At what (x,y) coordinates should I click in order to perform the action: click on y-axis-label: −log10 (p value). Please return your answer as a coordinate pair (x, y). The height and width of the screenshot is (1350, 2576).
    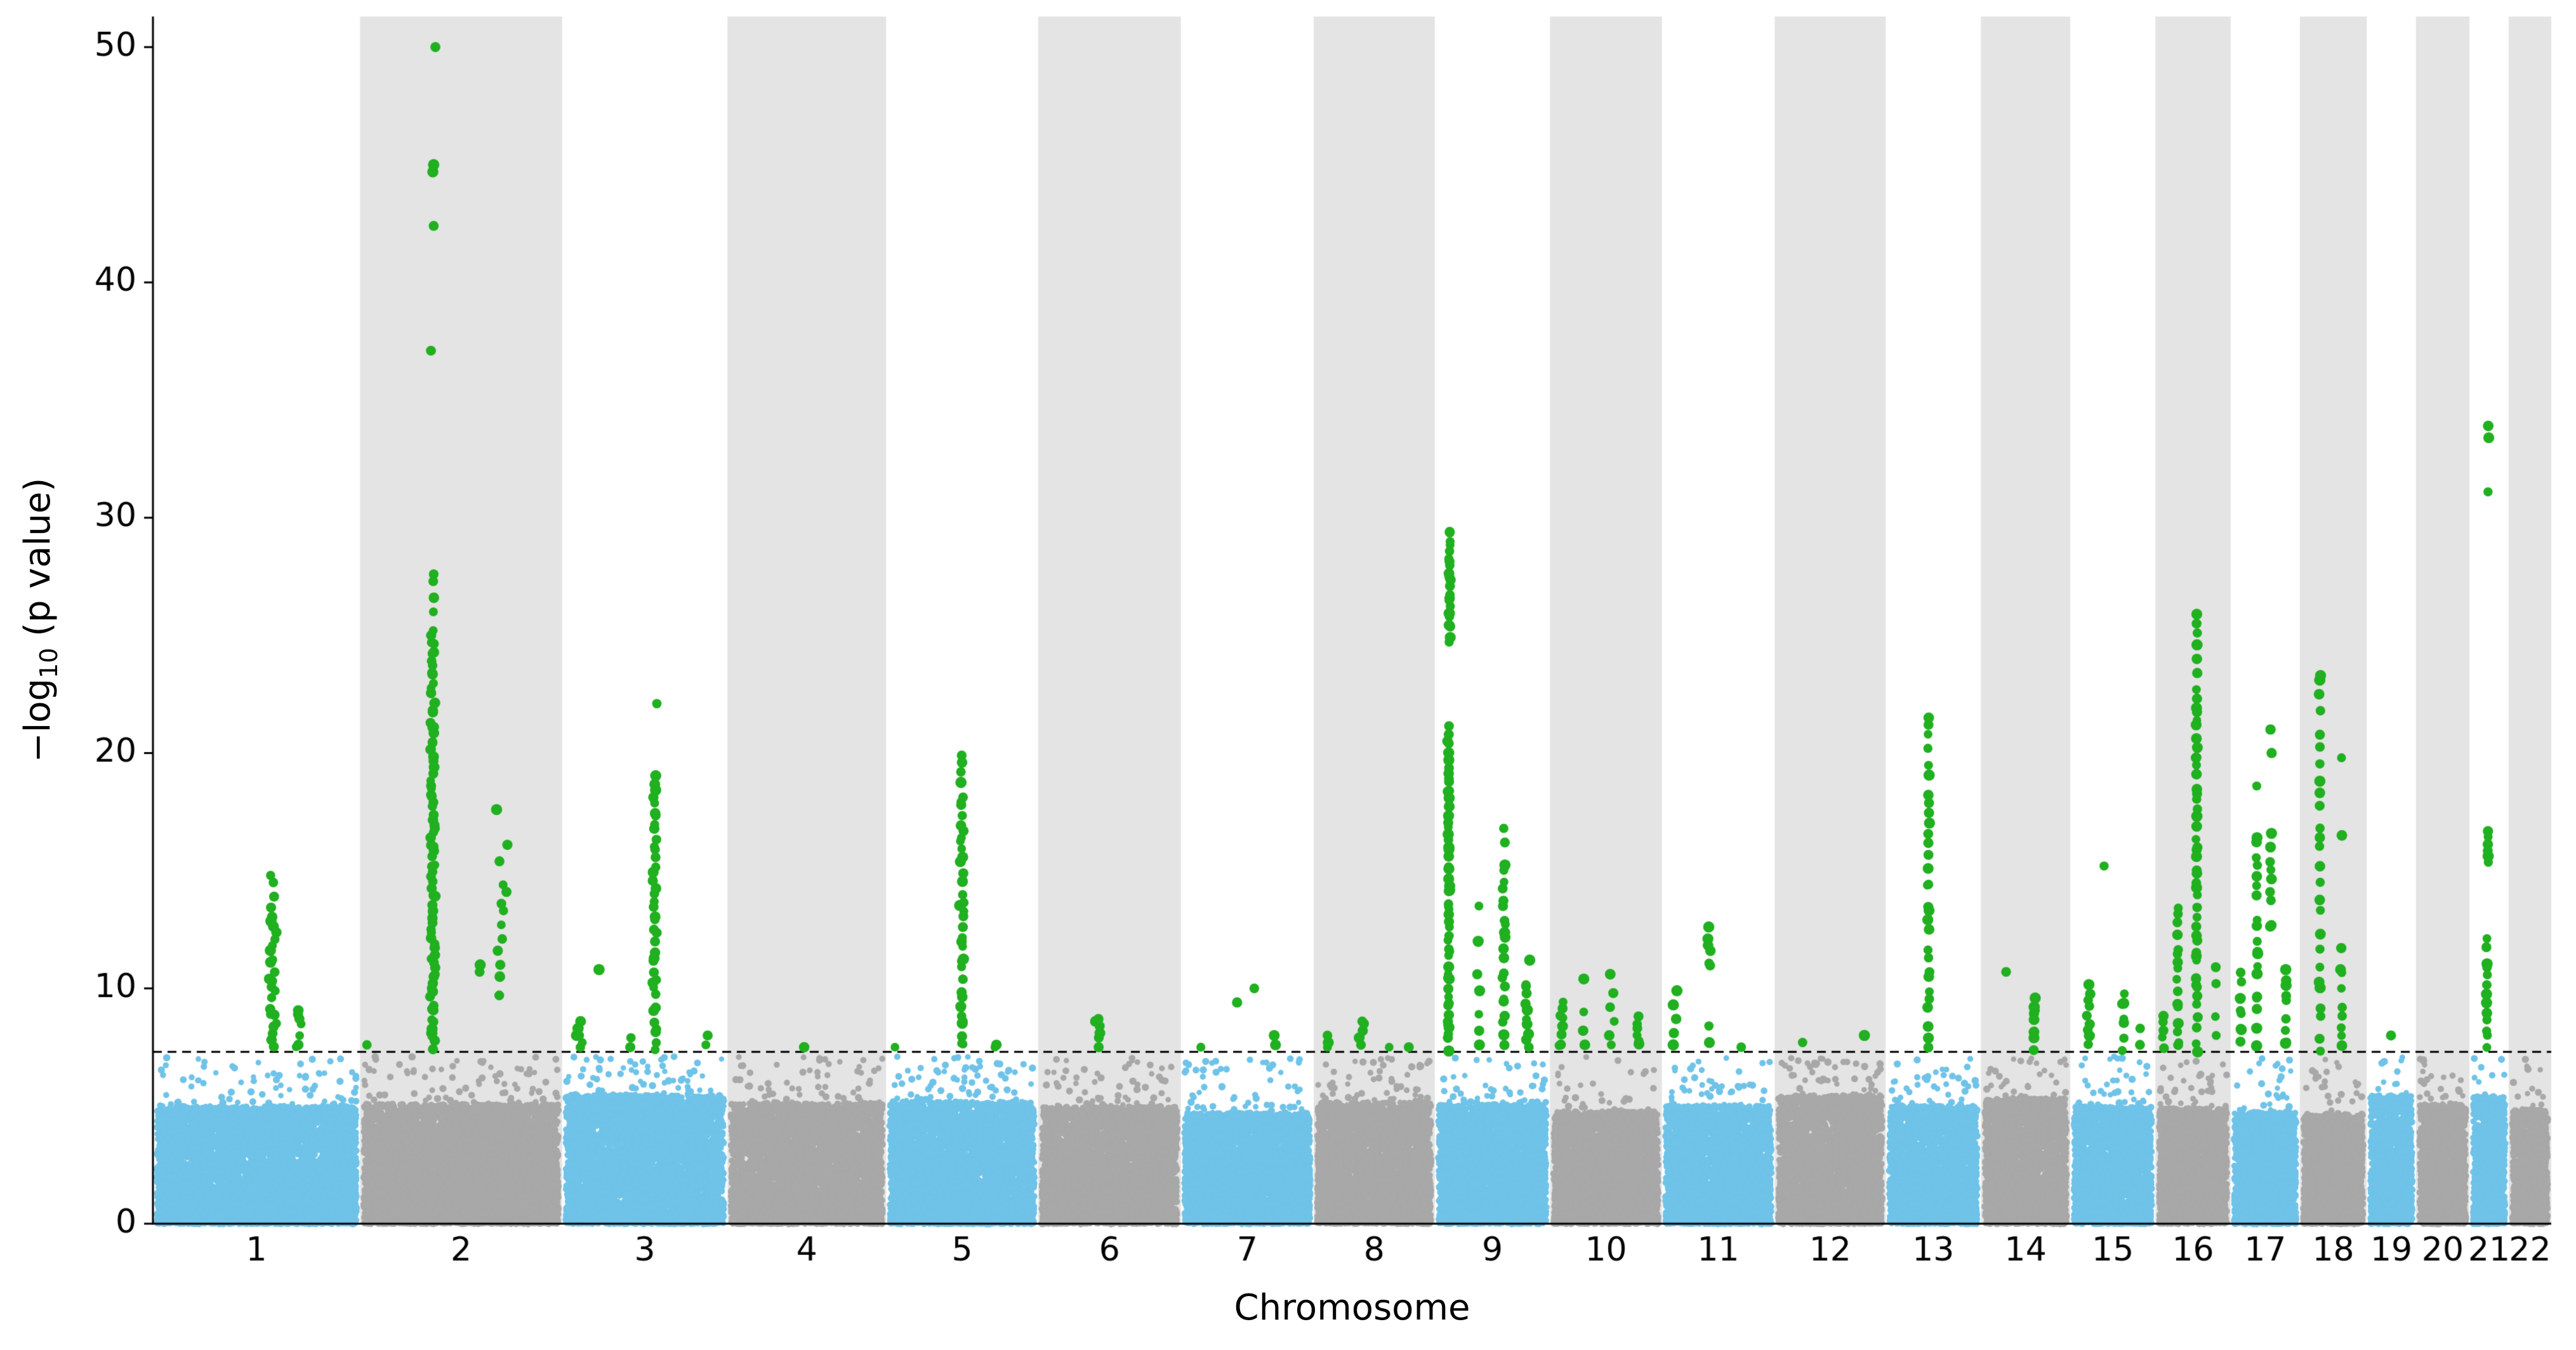
    Looking at the image, I should click on (39, 620).